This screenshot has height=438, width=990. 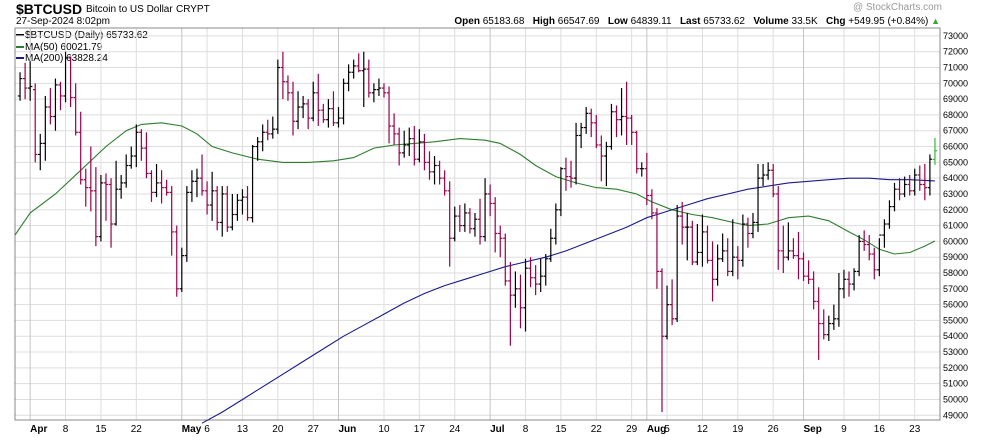 What do you see at coordinates (955, 241) in the screenshot?
I see `y-tick-label: 60000` at bounding box center [955, 241].